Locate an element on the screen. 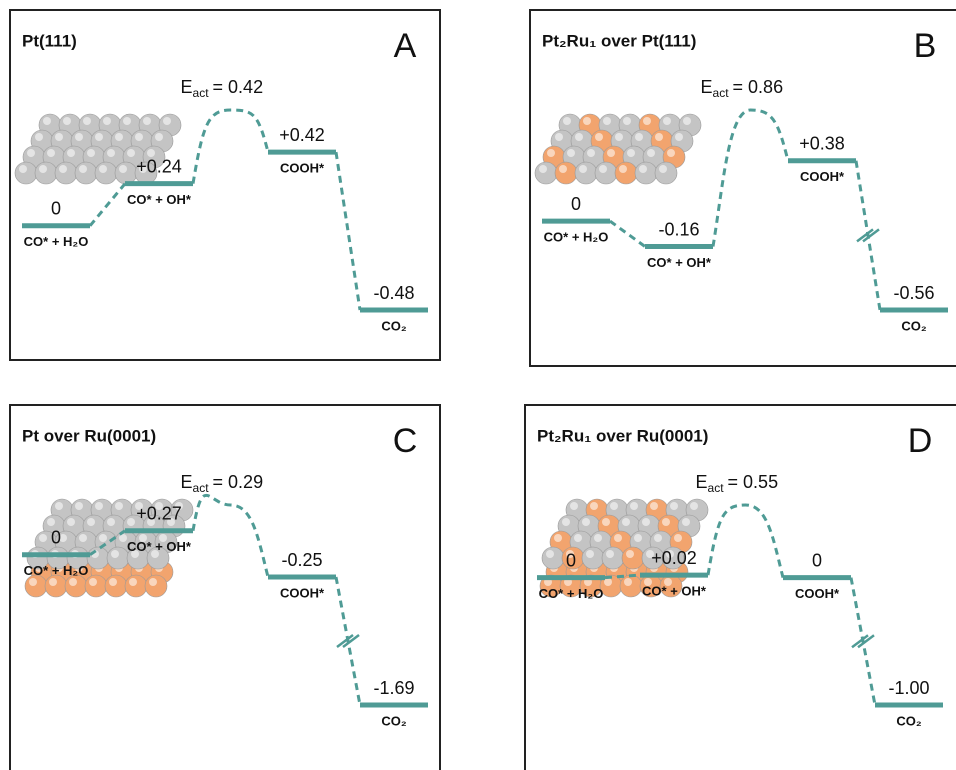  eact-value: = 0.42 is located at coordinates (238, 87).